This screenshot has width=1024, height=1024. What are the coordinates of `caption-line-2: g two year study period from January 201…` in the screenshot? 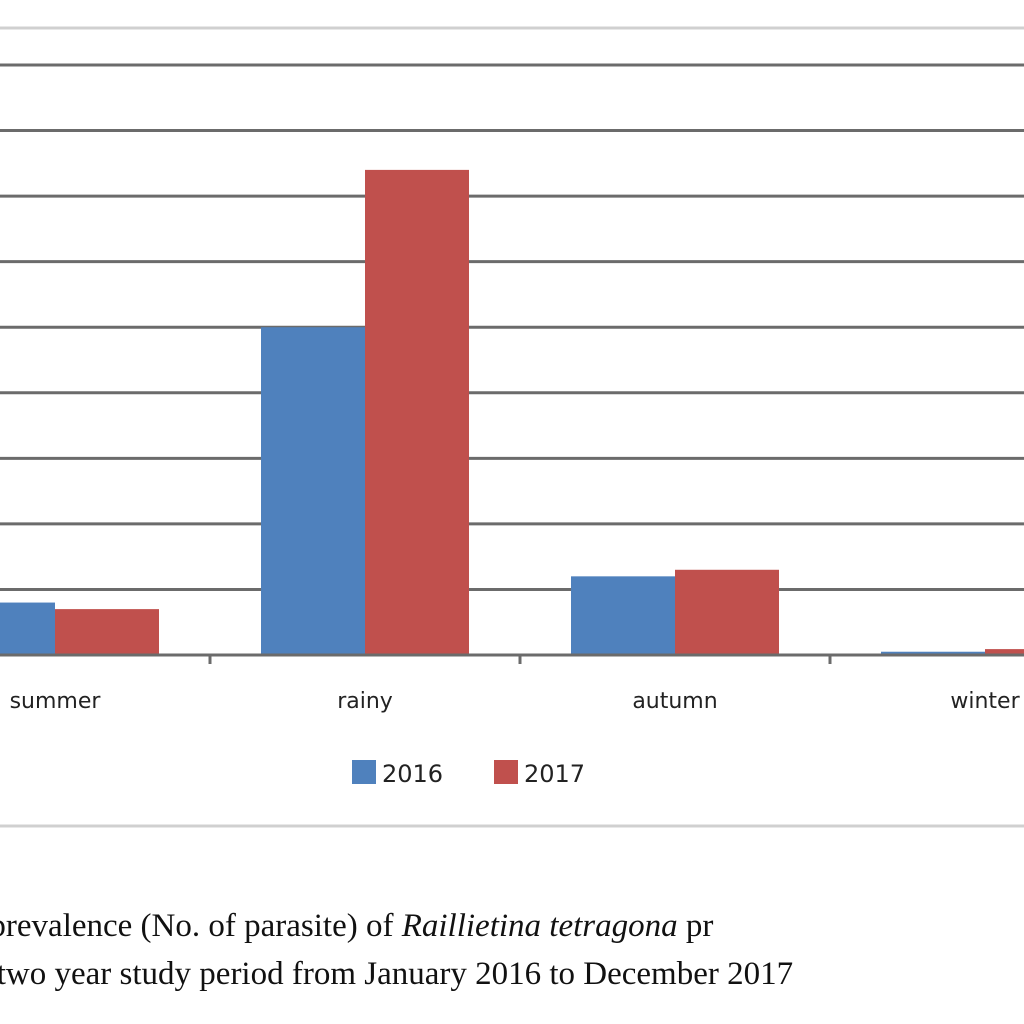 It's located at (397, 974).